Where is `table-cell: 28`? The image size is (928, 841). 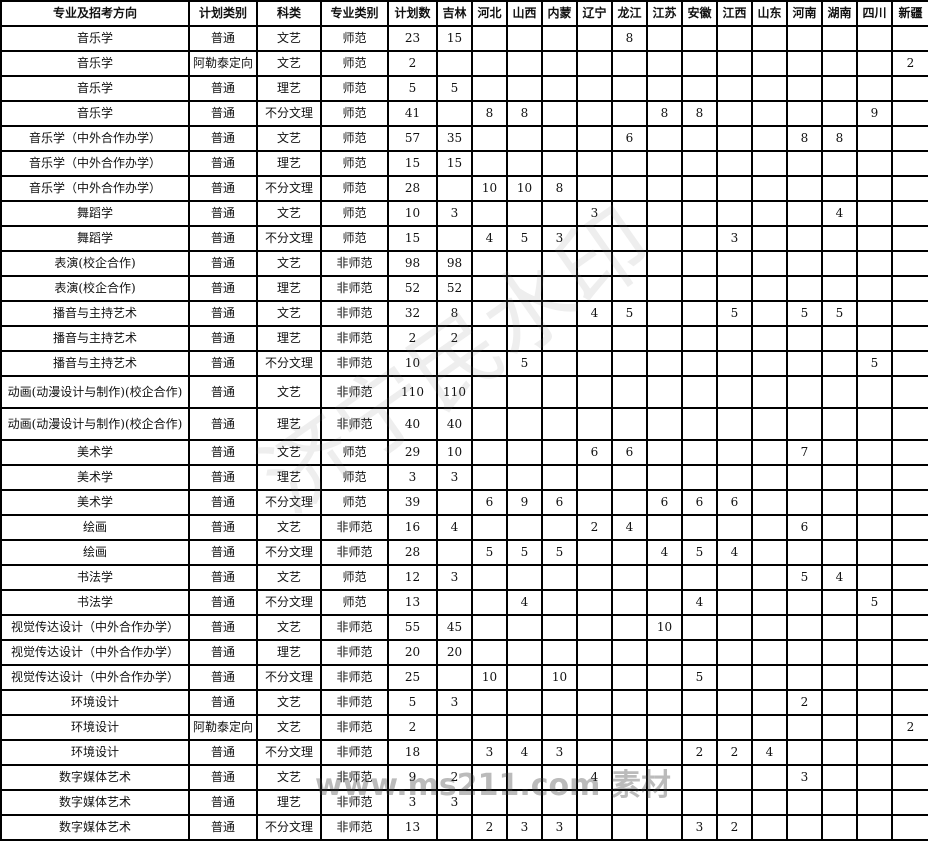
table-cell: 28 is located at coordinates (412, 552).